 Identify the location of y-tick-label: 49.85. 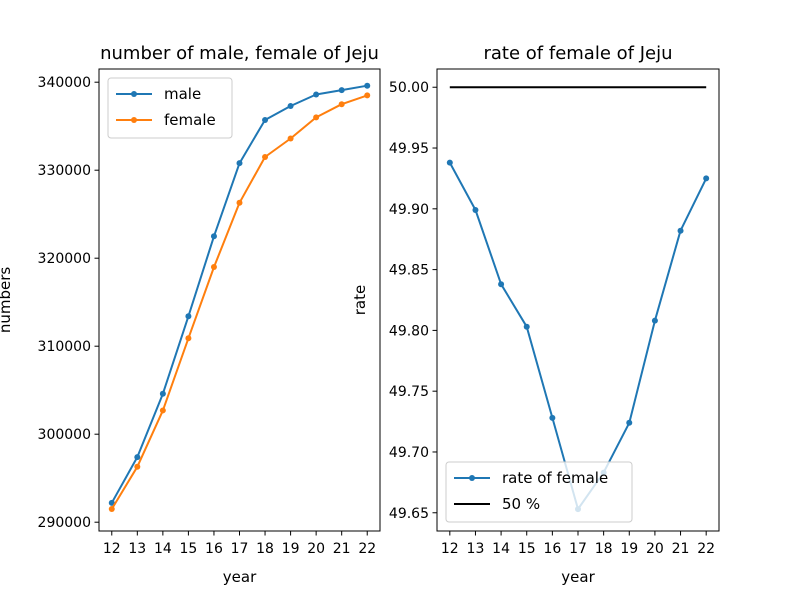
(409, 271).